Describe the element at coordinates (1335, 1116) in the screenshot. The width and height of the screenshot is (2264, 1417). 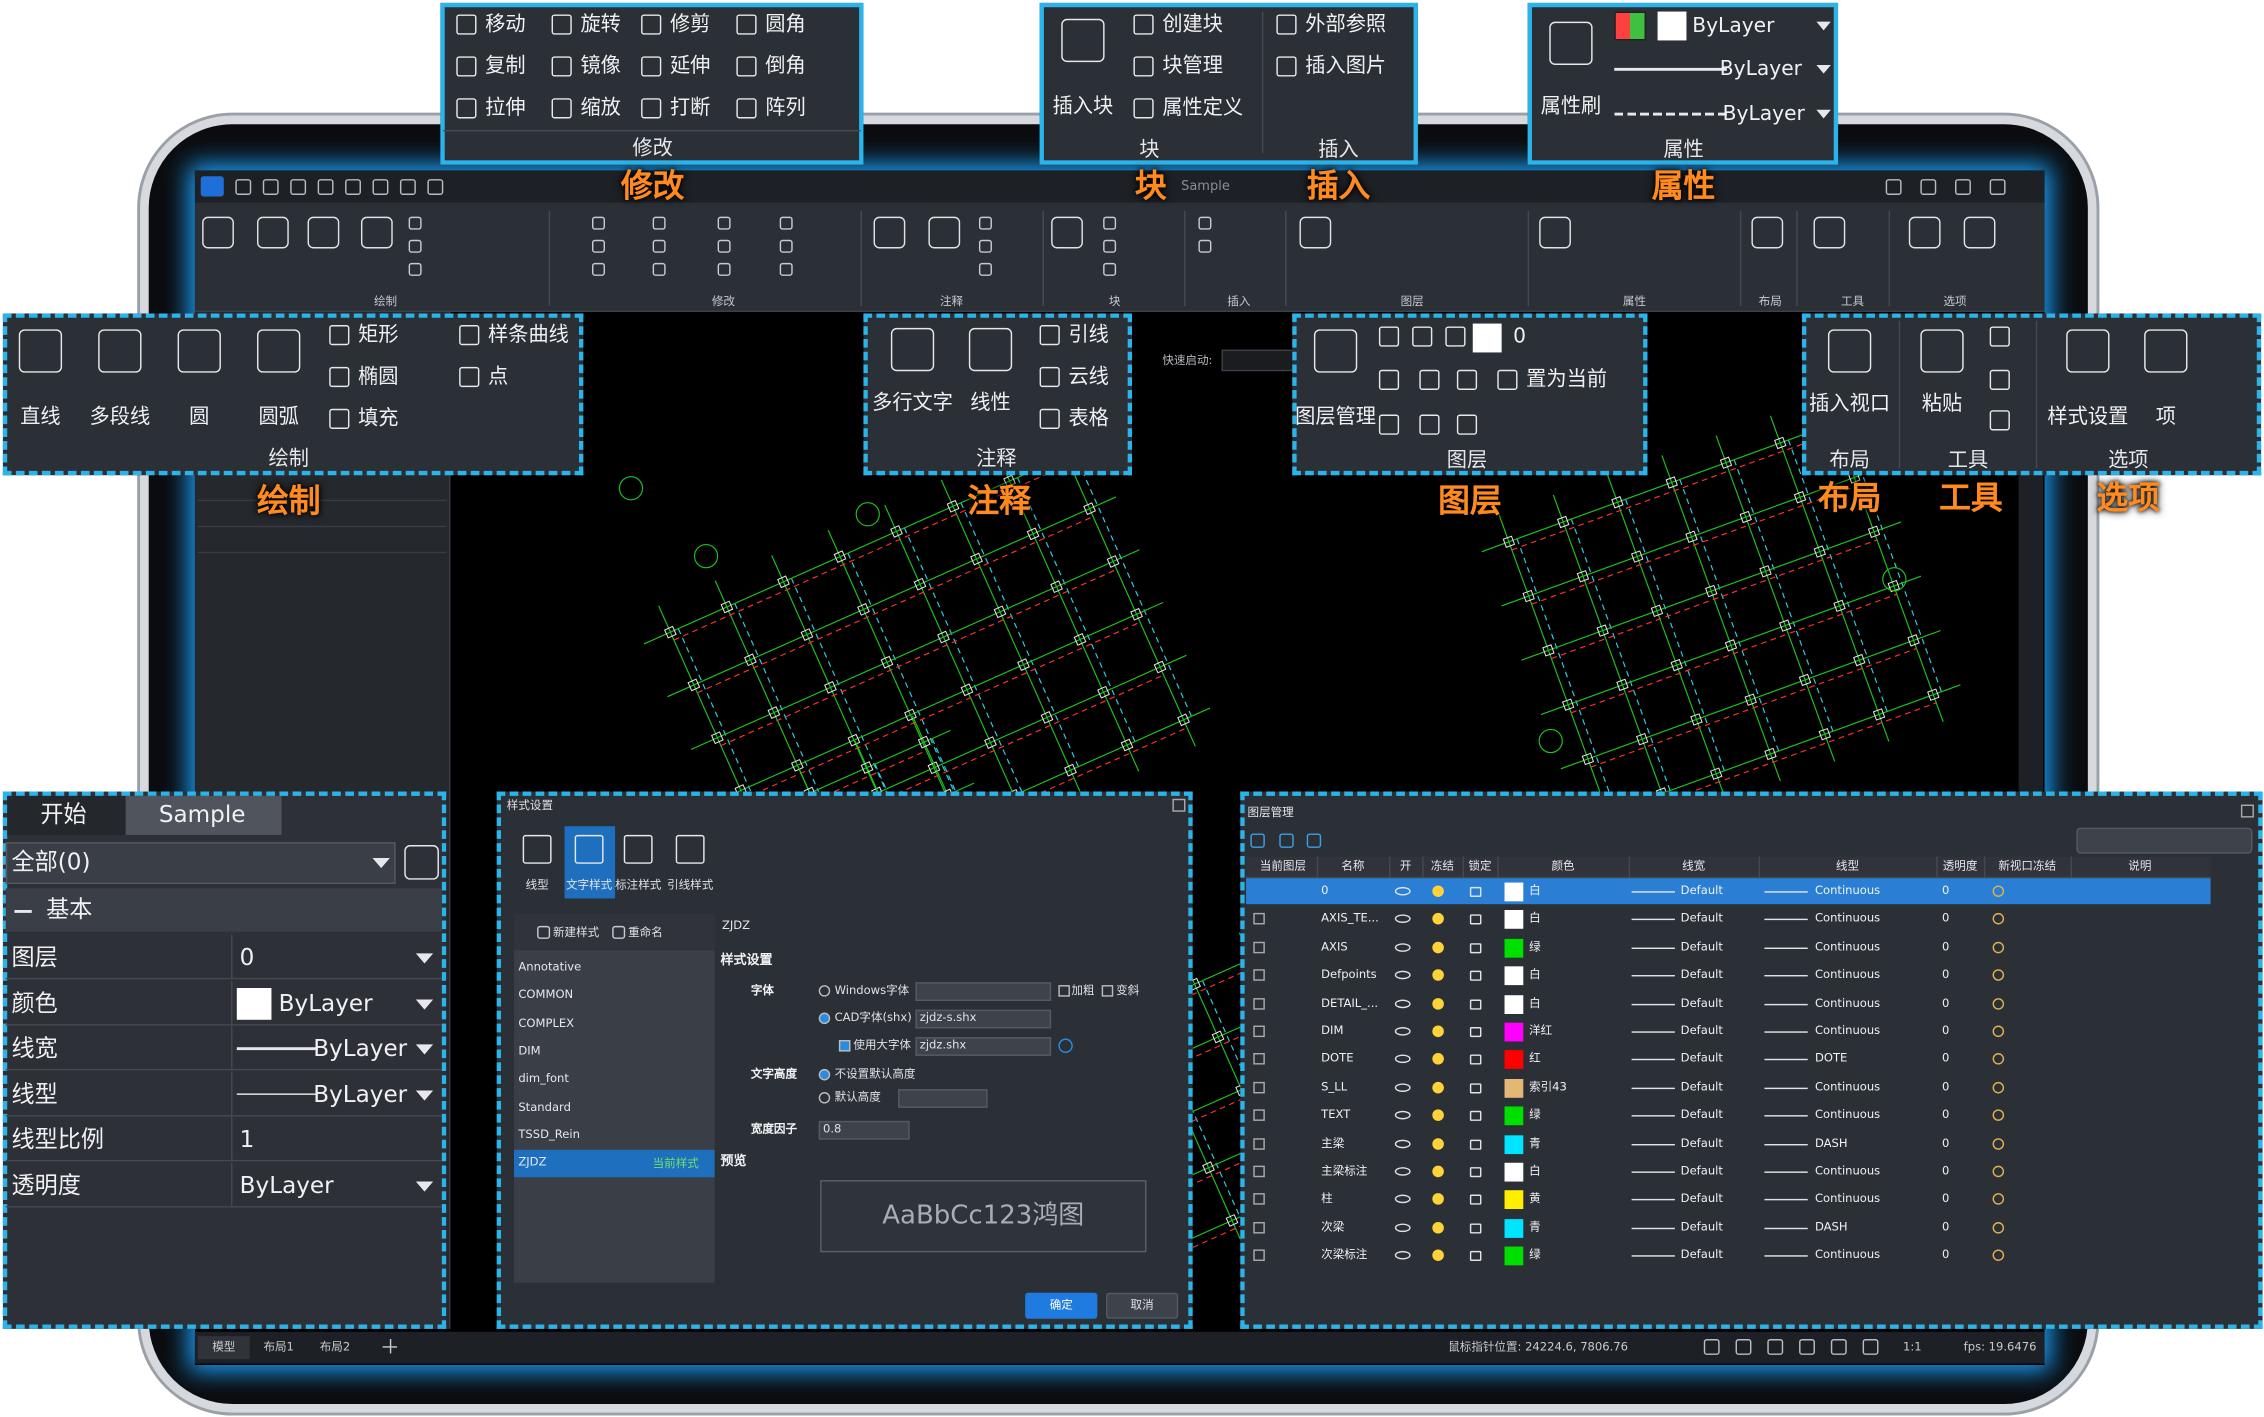
I see `layer-name: TEXT` at that location.